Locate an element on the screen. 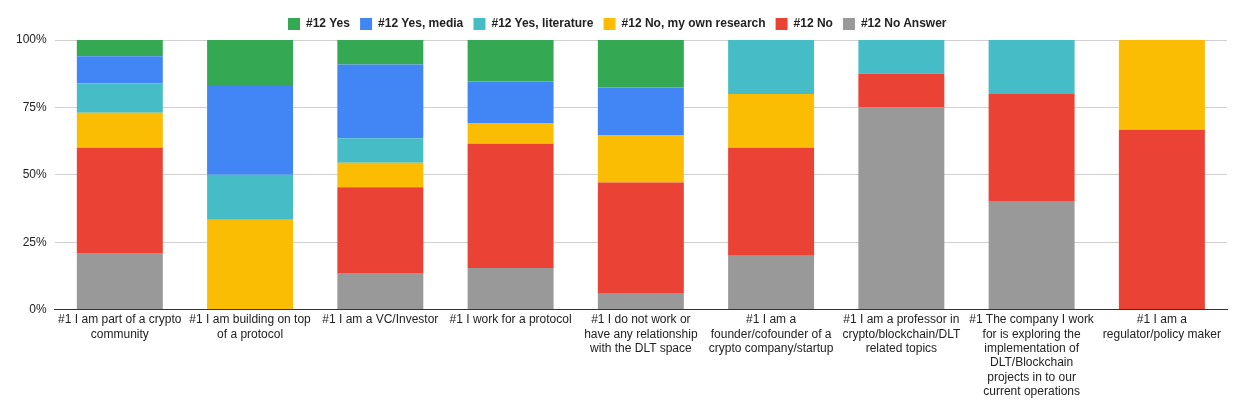 This screenshot has height=410, width=1245. legend-label: #12 No is located at coordinates (813, 23).